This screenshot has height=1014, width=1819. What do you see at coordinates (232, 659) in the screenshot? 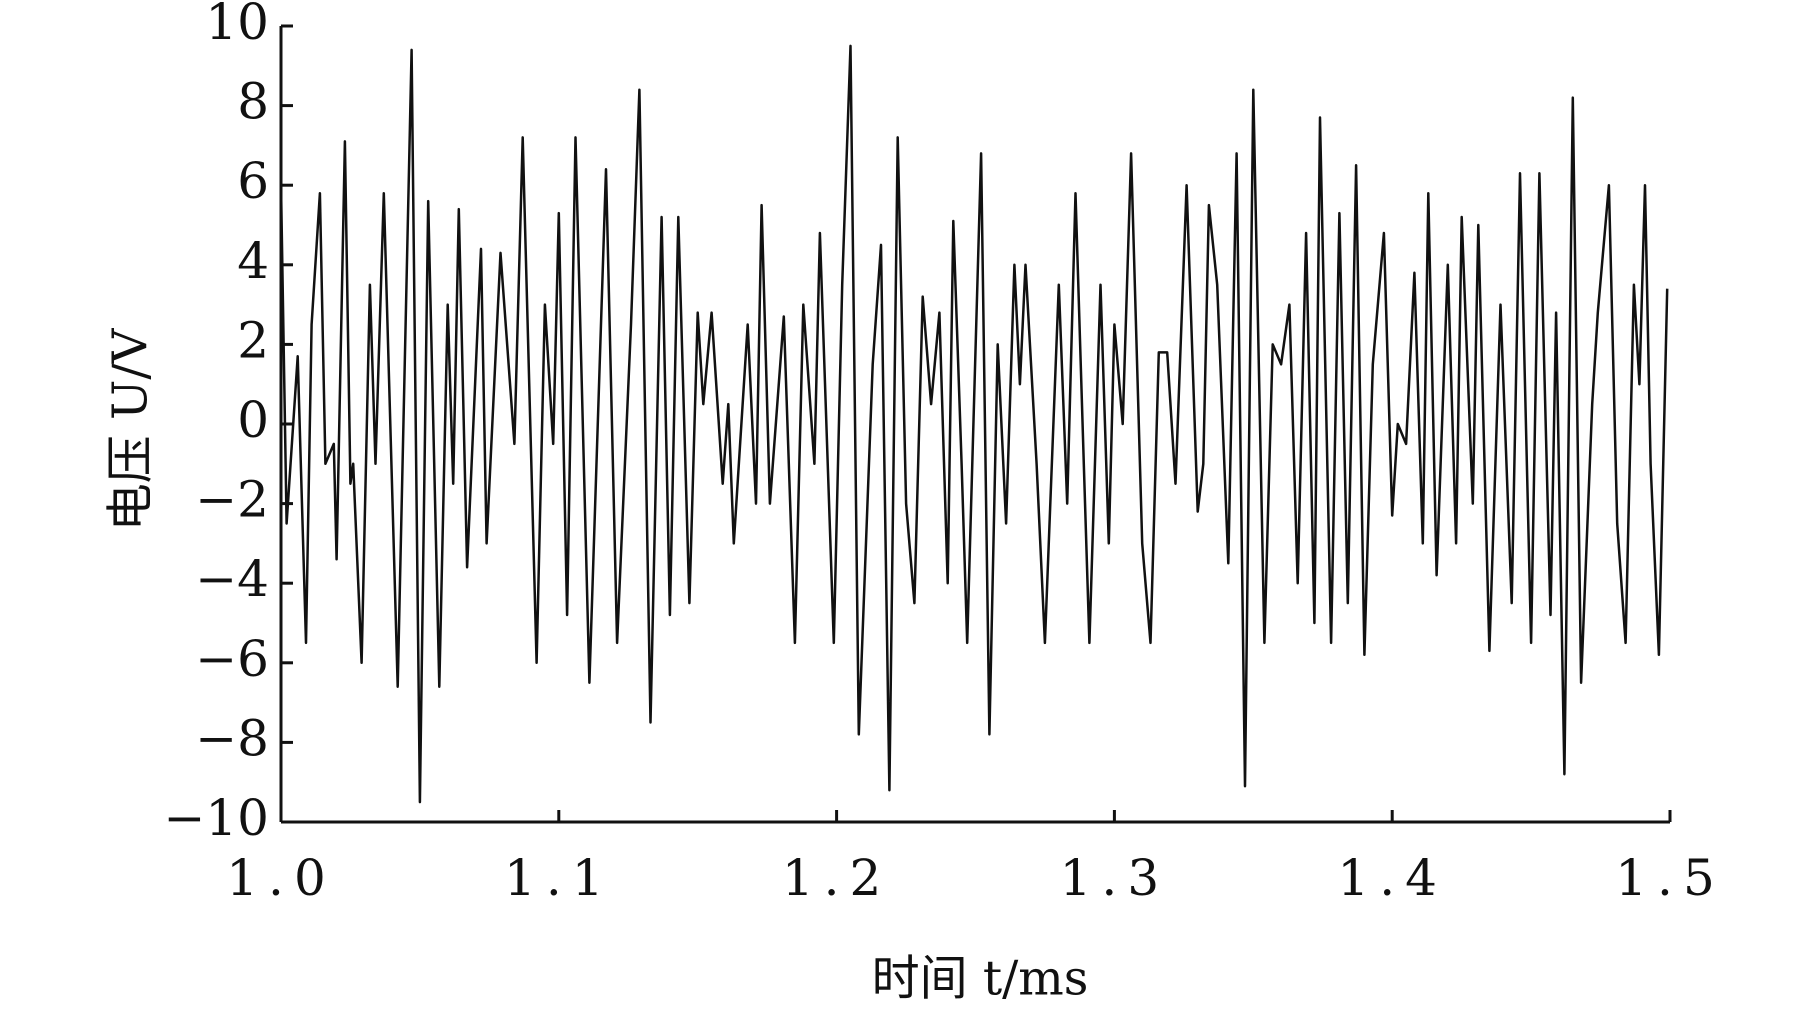
I see `y-tick-label: −6` at bounding box center [232, 659].